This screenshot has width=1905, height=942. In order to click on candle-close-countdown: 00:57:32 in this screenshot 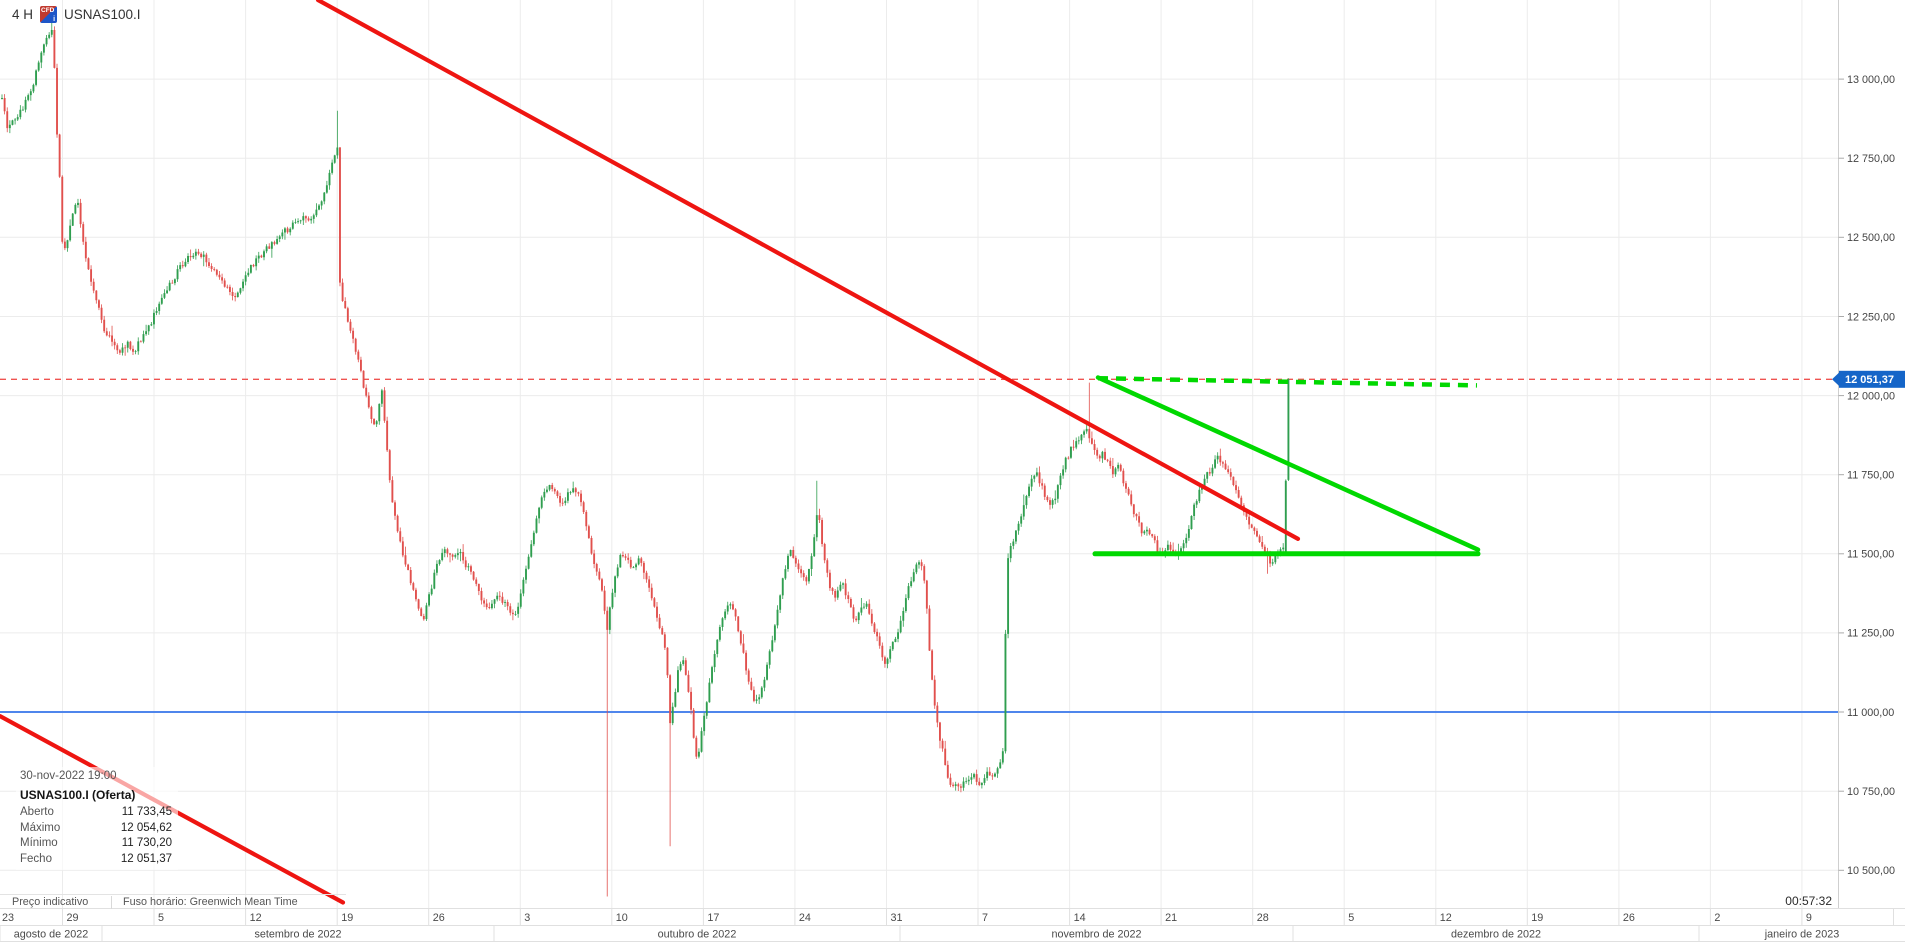, I will do `click(1808, 901)`.